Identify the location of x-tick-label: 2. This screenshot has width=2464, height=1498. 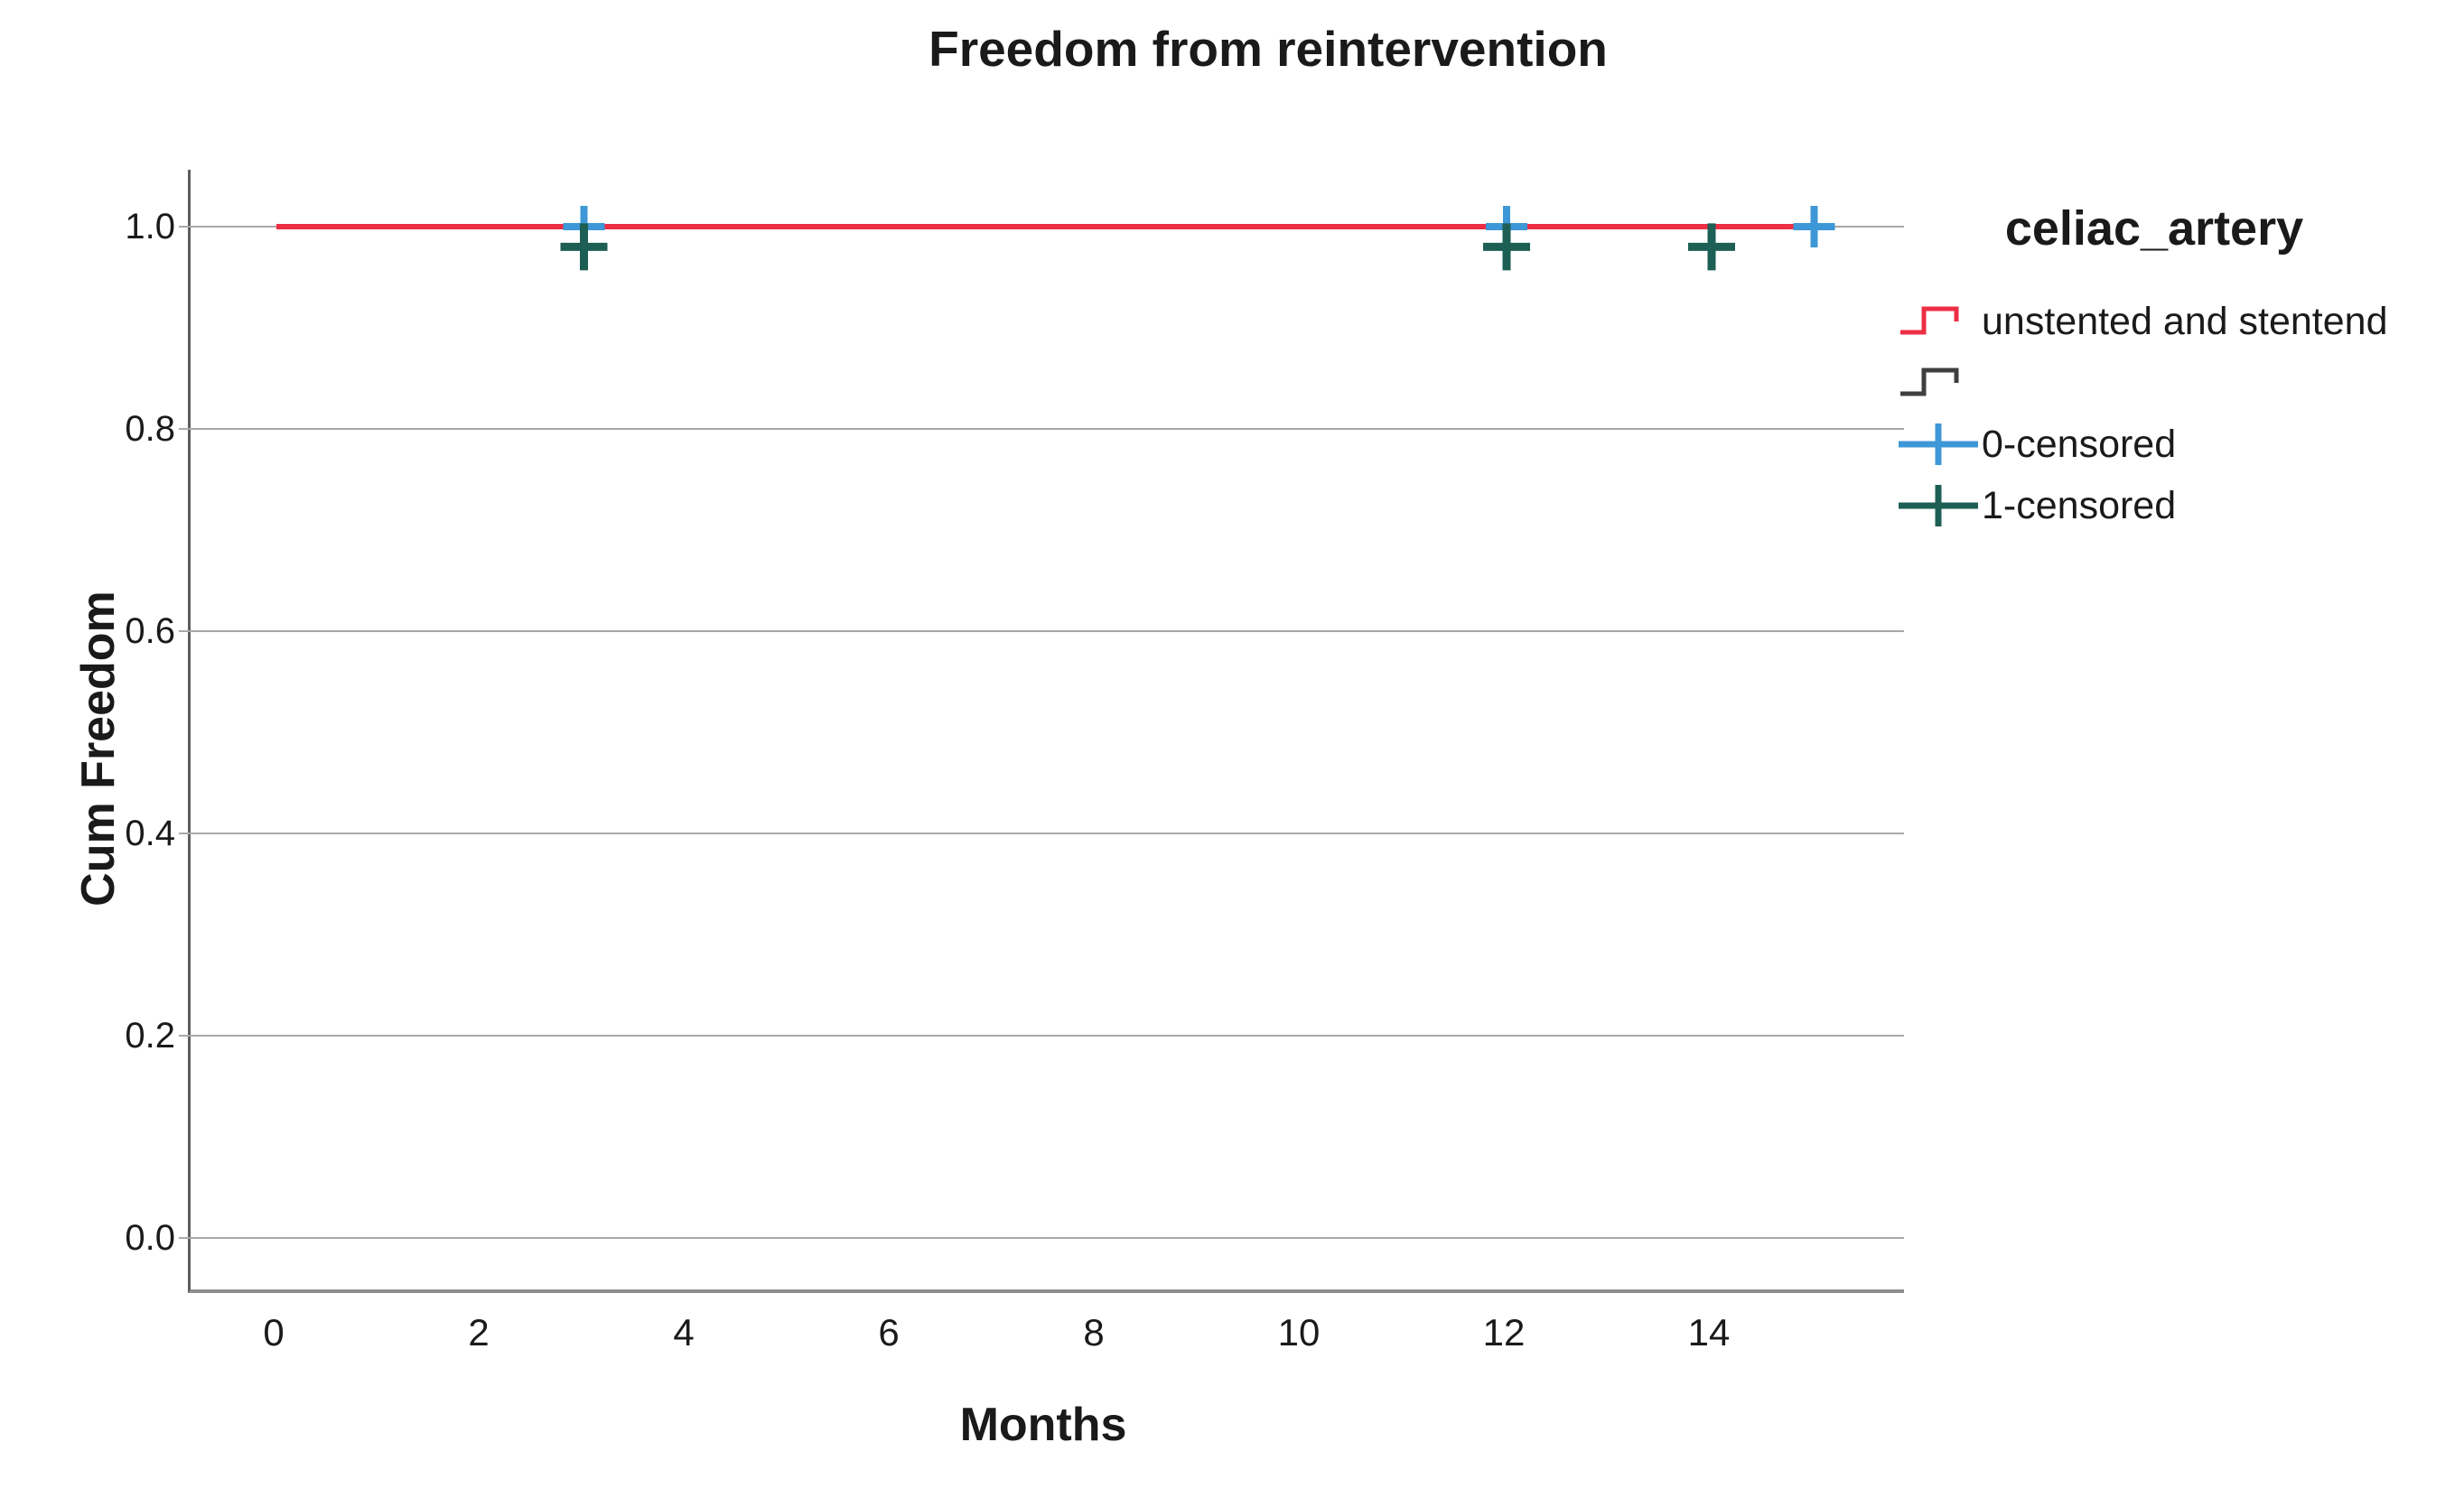
(479, 1332).